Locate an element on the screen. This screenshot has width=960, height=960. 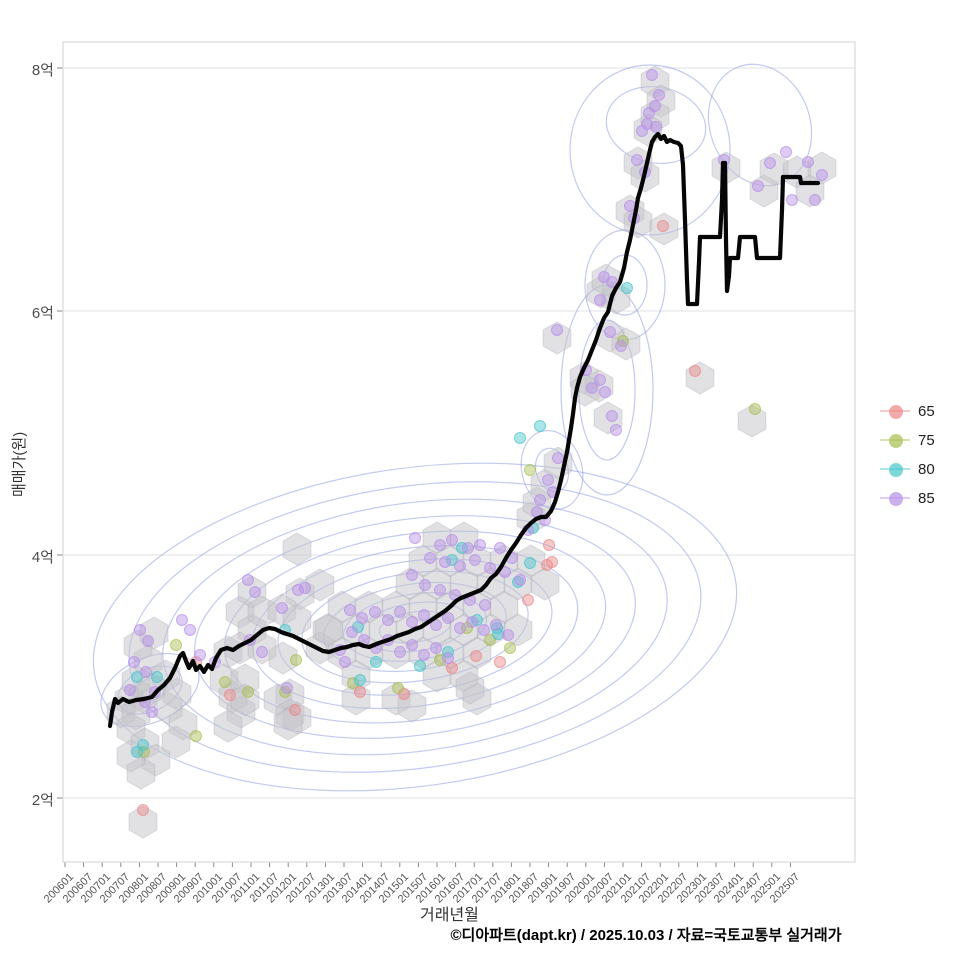
legend-label: 65 is located at coordinates (926, 411).